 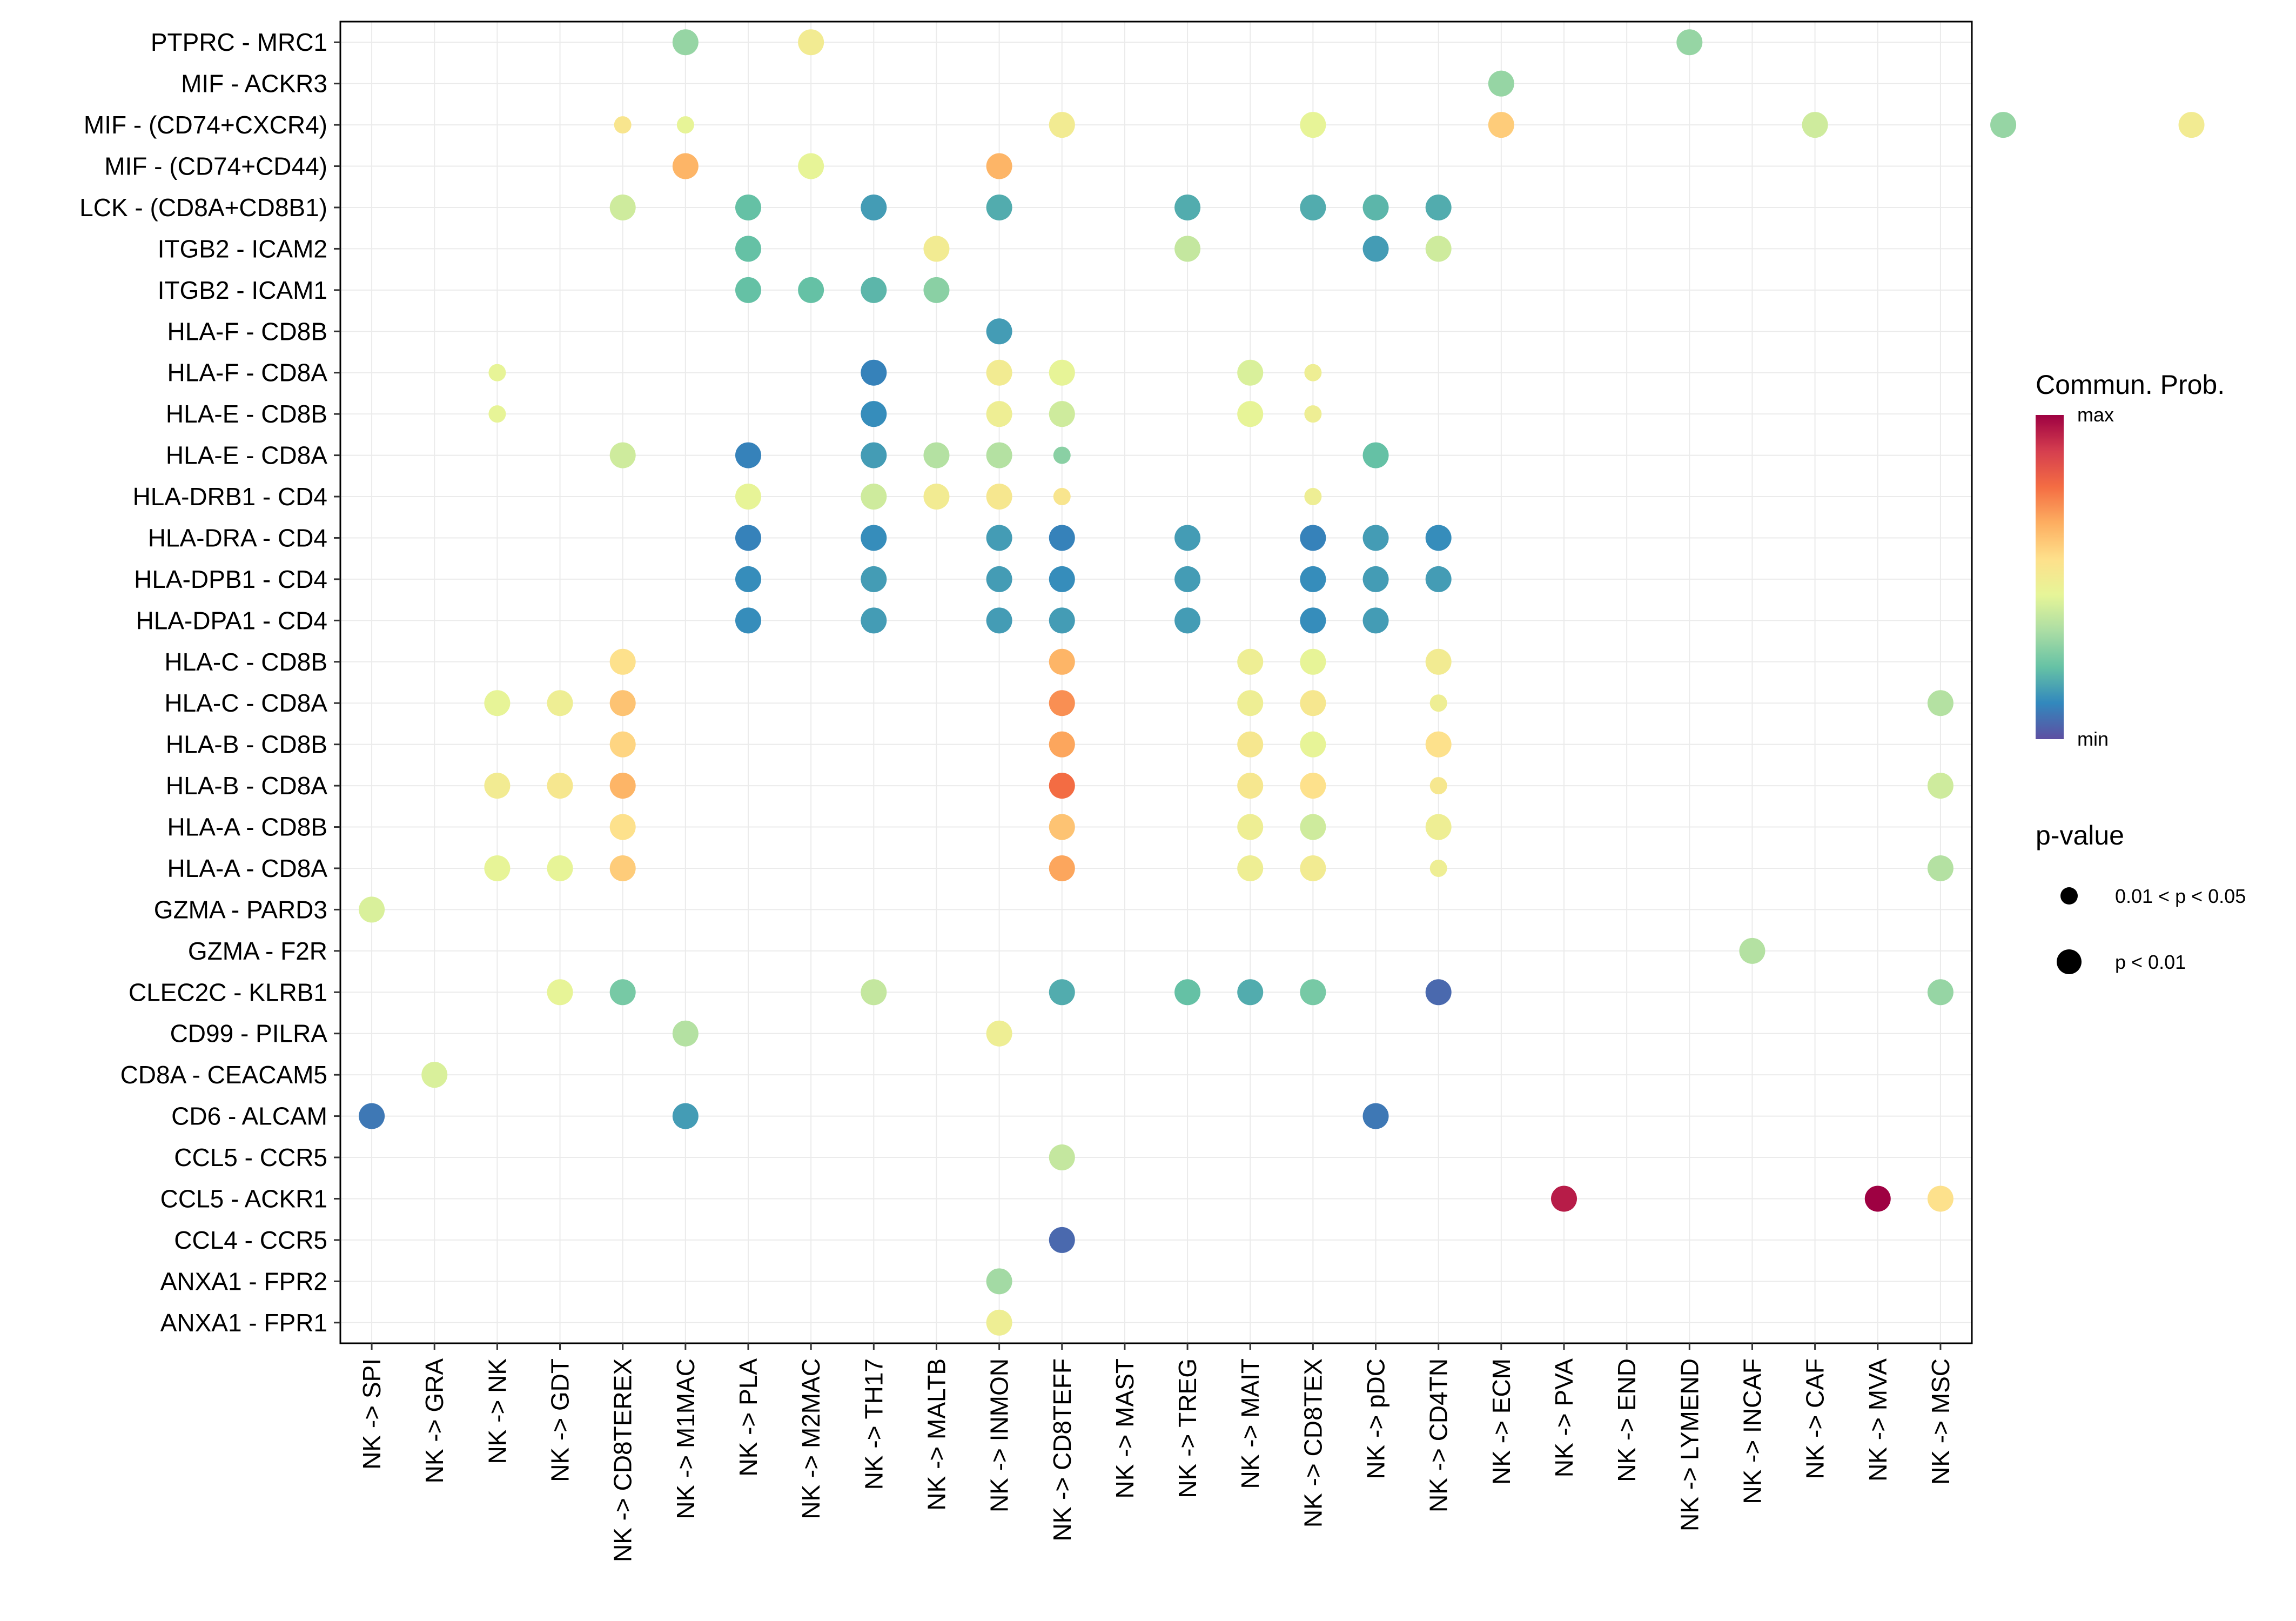 What do you see at coordinates (1501, 1421) in the screenshot?
I see `x-tick-label: NK -> ECM` at bounding box center [1501, 1421].